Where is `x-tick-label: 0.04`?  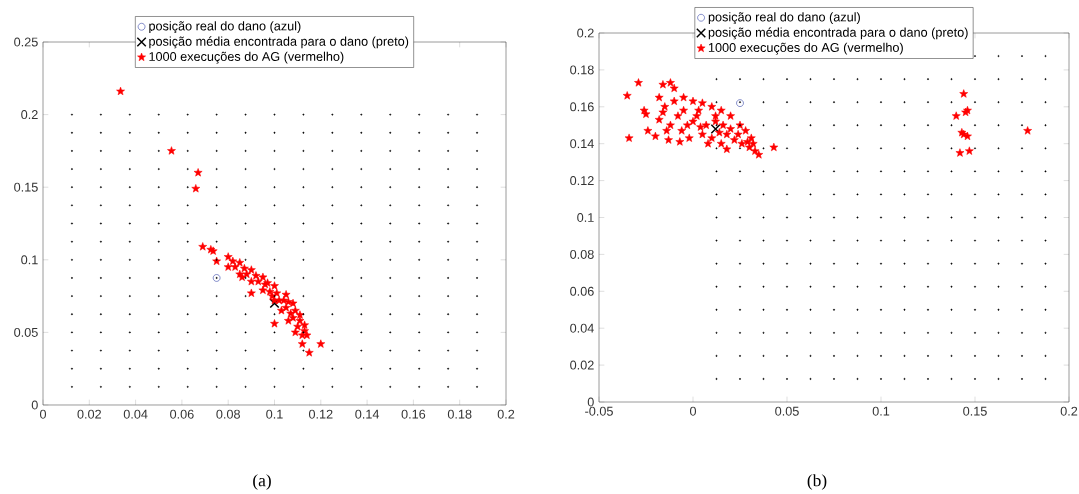 x-tick-label: 0.04 is located at coordinates (135, 414).